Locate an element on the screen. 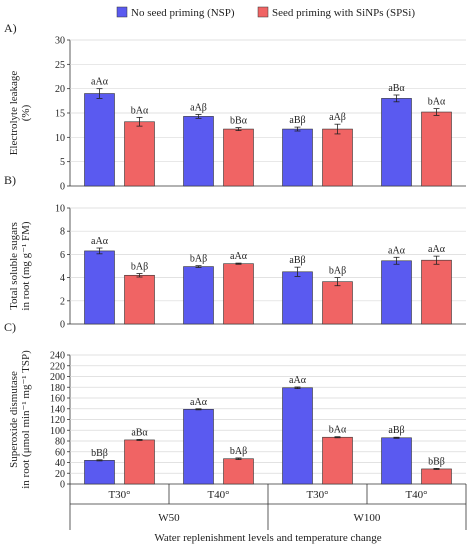  panel-a-y-axis-label-line-1: Electrolyte leakage is located at coordinates (14, 113).